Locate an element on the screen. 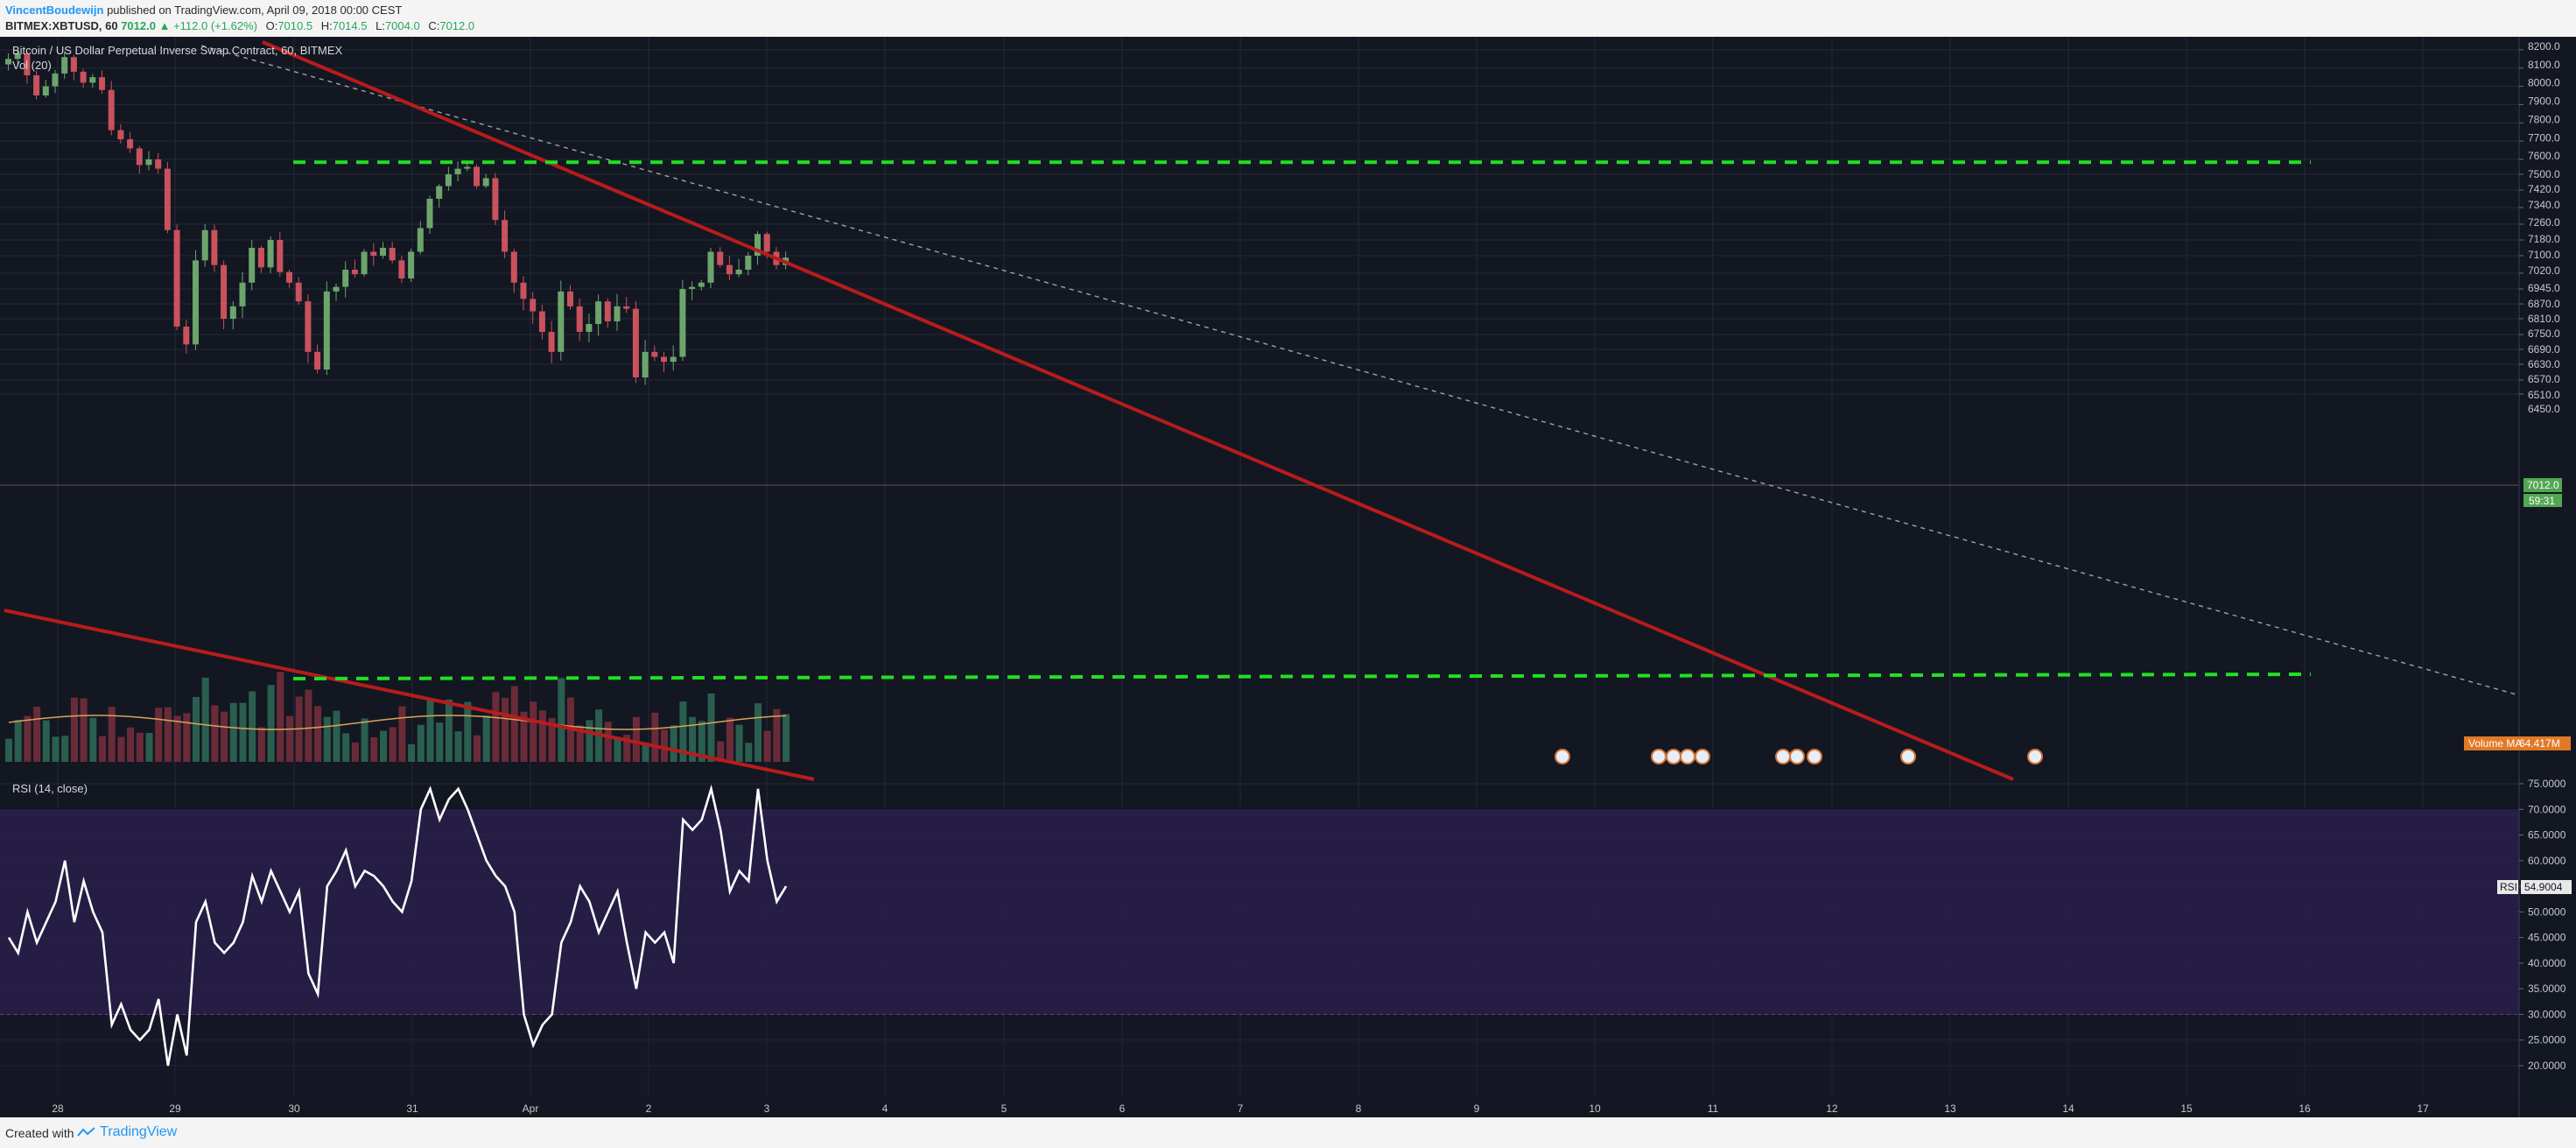 The height and width of the screenshot is (1148, 2576). price-tick-label: 8000.0 is located at coordinates (2544, 83).